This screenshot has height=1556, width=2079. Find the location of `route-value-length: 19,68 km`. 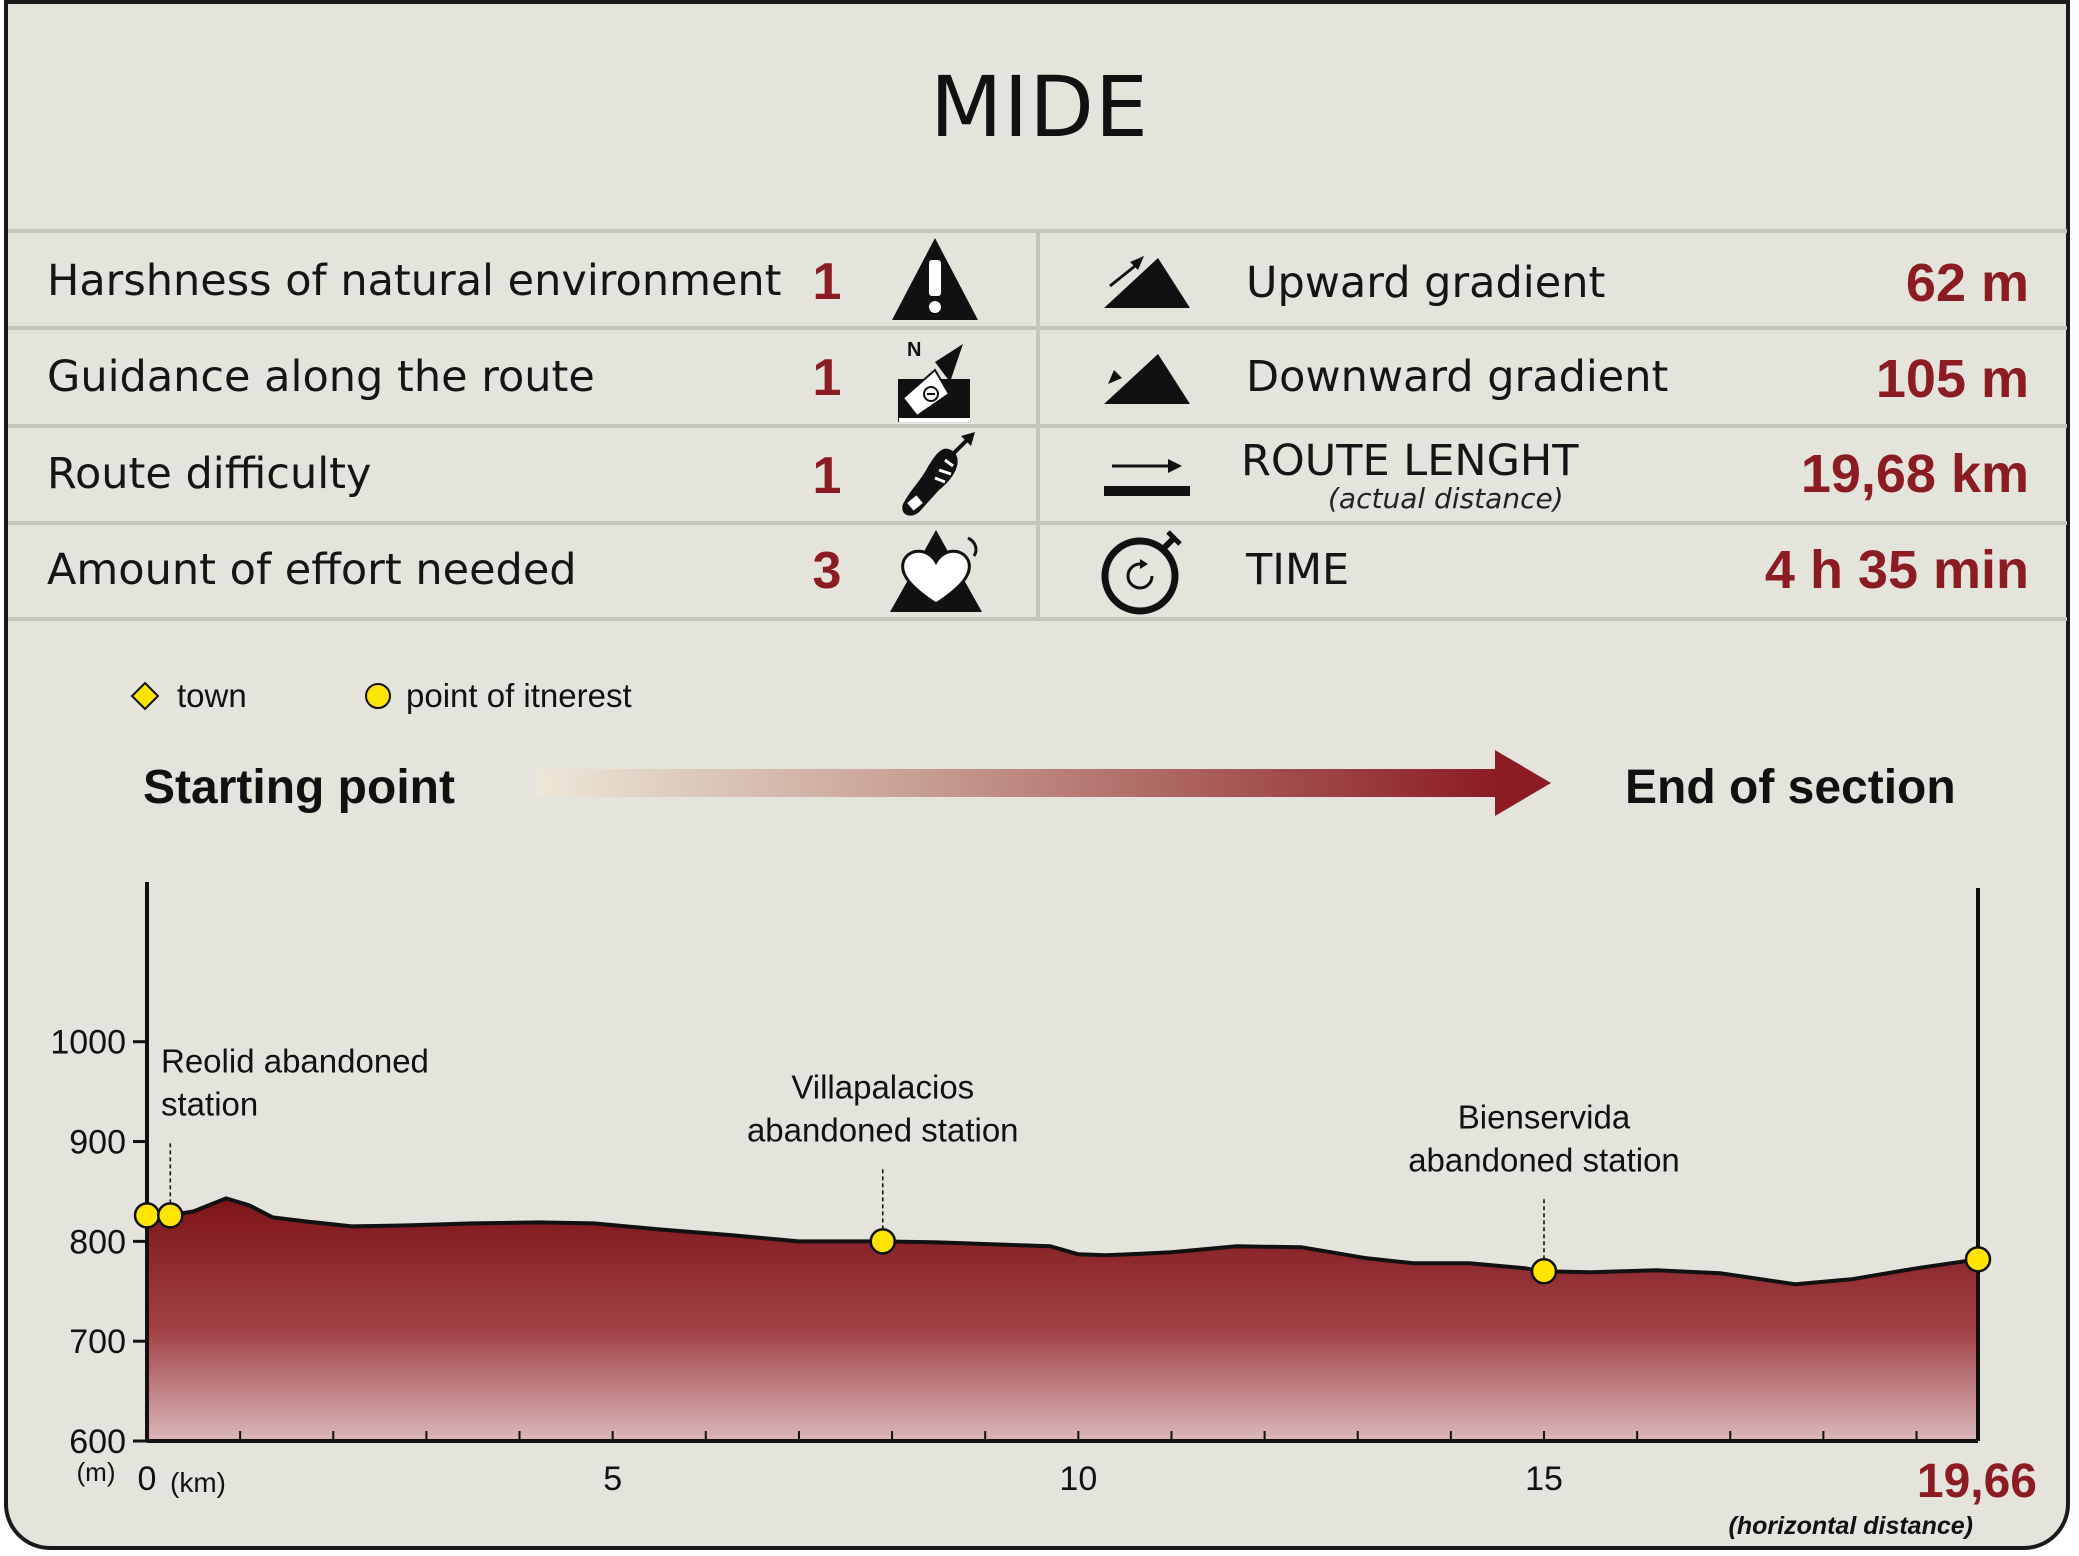

route-value-length: 19,68 km is located at coordinates (1914, 474).